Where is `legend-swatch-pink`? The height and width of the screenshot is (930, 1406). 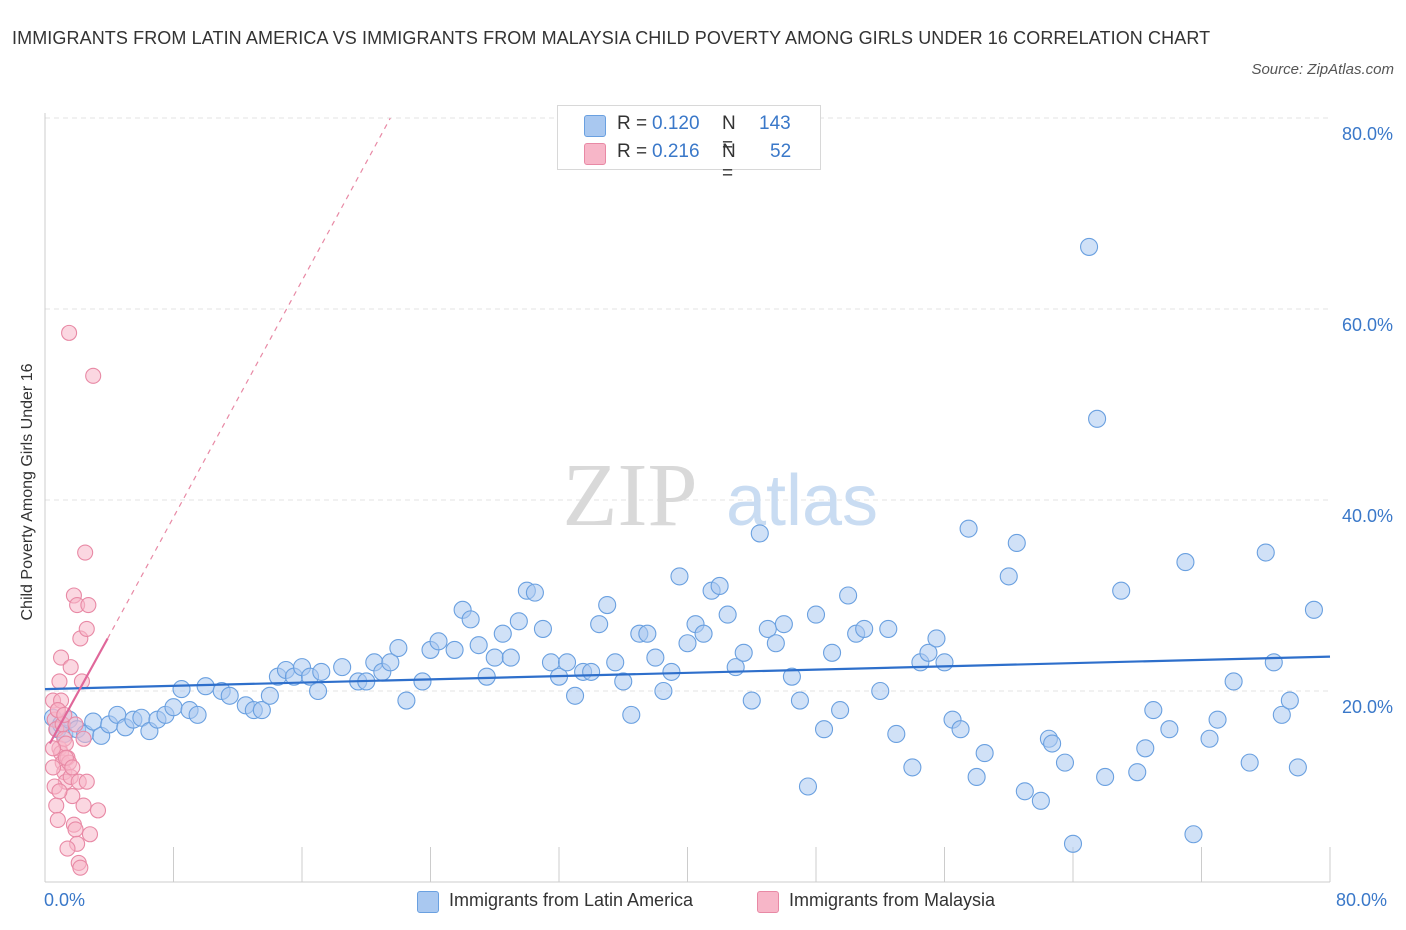 legend-swatch-pink is located at coordinates (595, 154).